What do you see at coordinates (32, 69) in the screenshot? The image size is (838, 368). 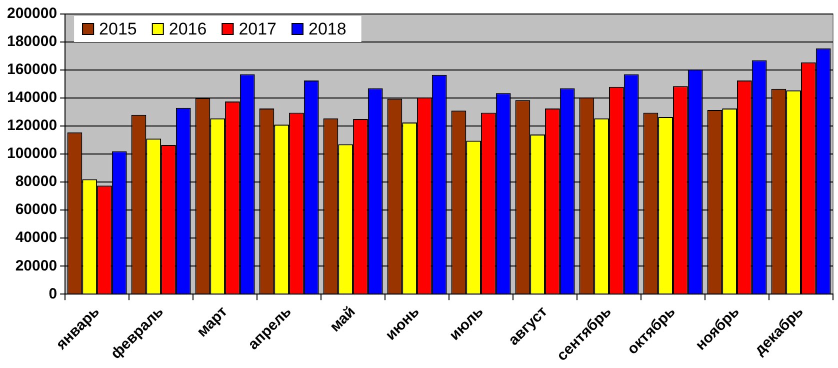 I see `y-tick-label: 160000` at bounding box center [32, 69].